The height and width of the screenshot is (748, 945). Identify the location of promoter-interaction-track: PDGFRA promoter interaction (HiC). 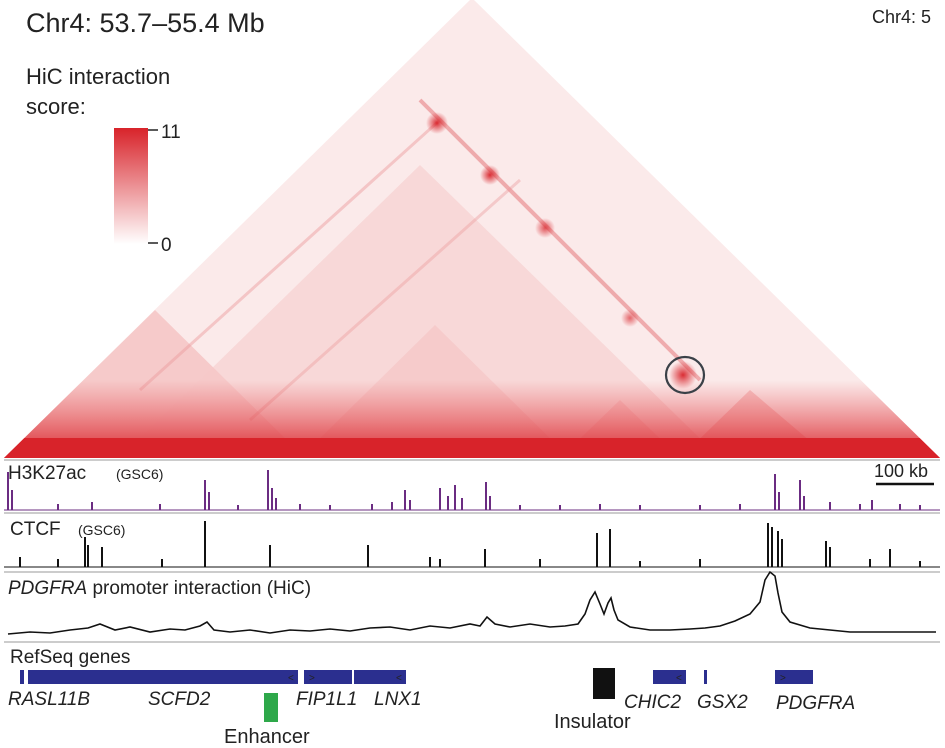
(471, 602).